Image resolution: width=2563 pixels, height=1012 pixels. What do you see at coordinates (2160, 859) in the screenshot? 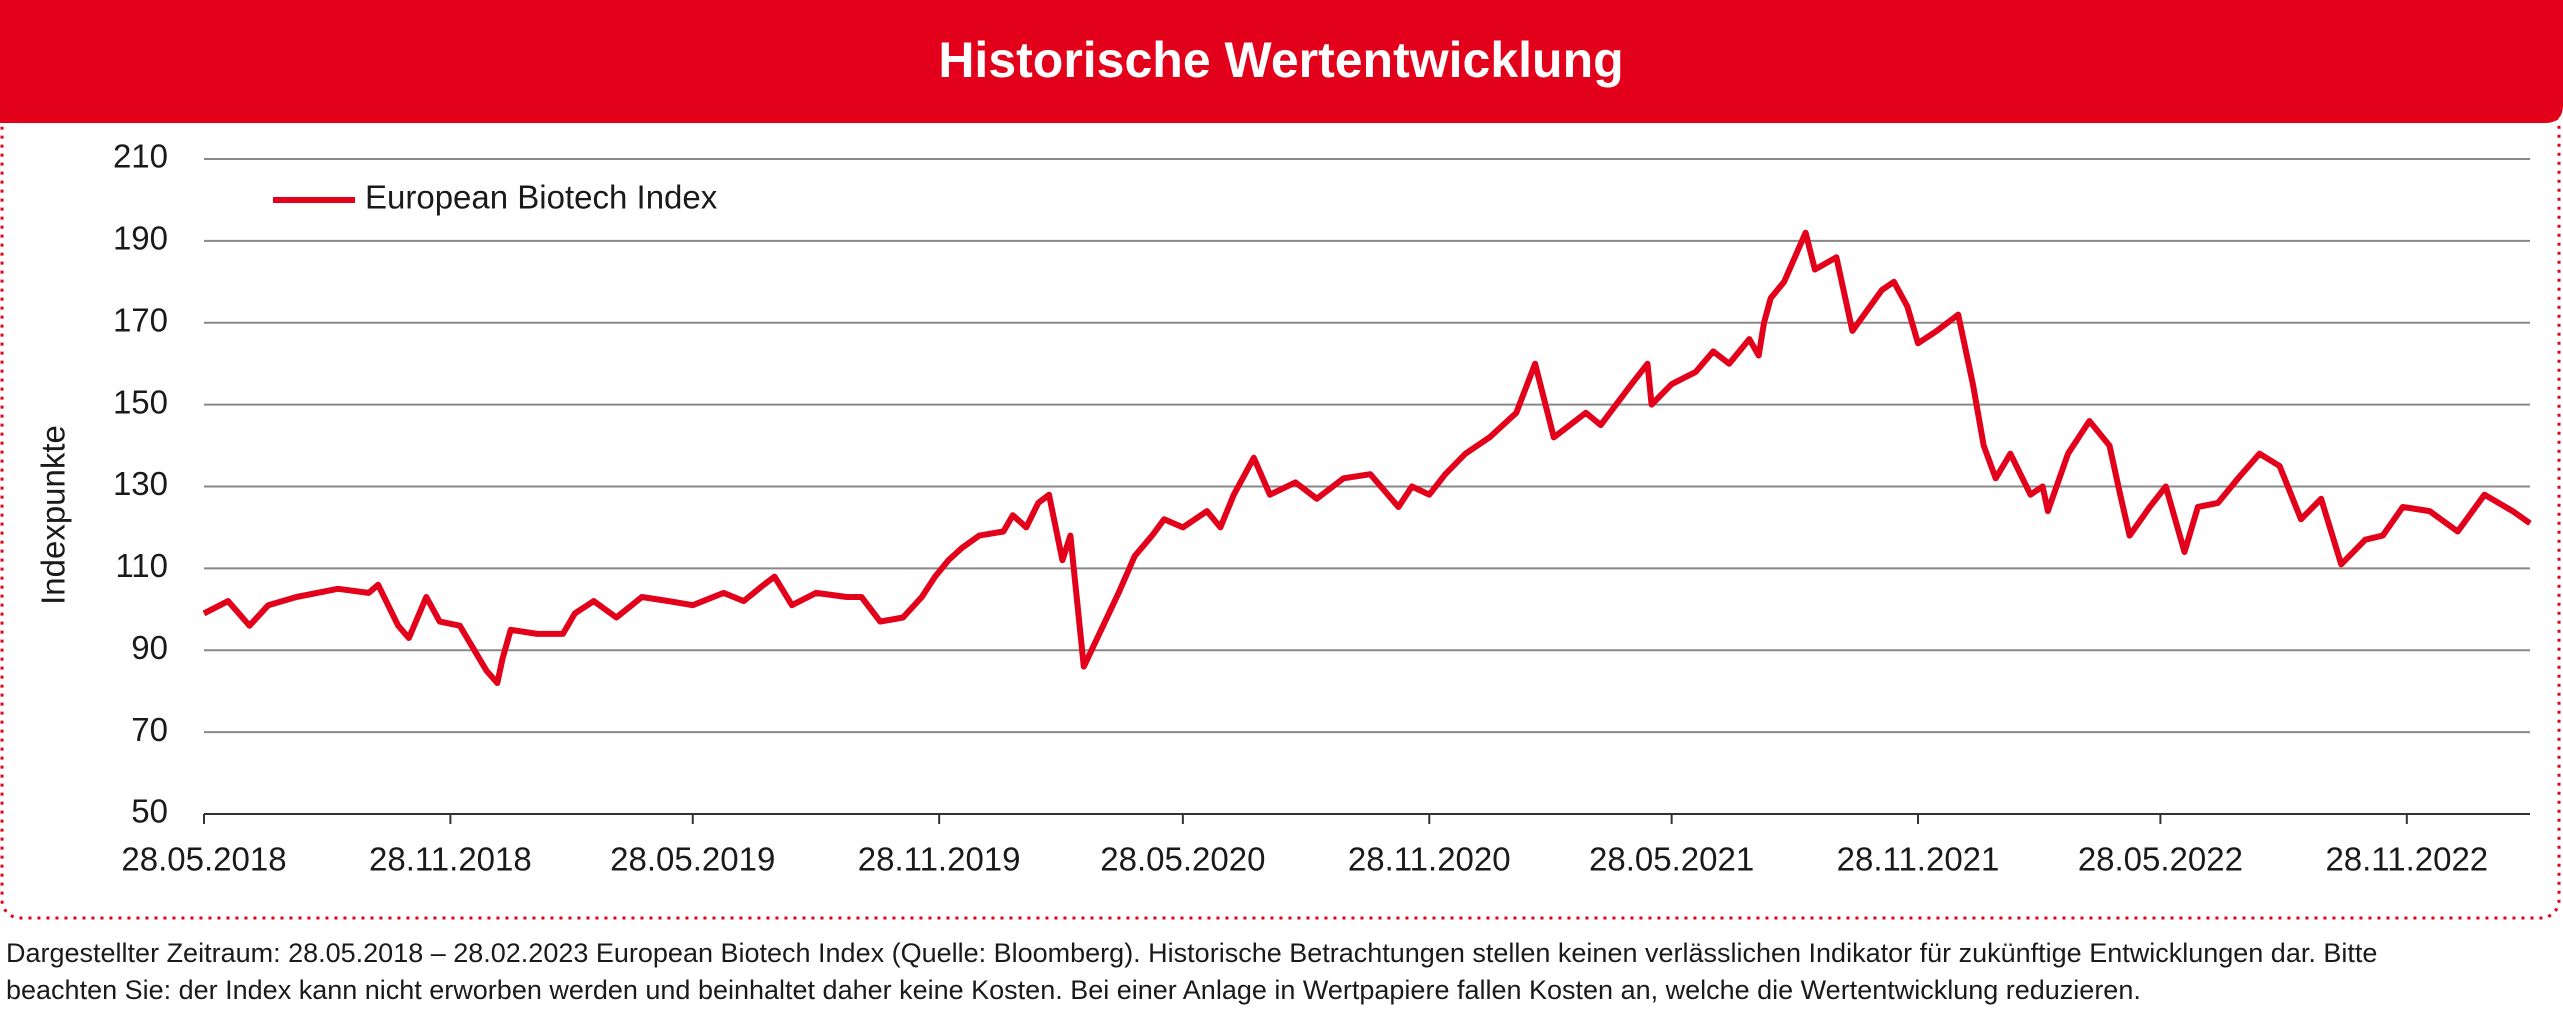
I see `x-tick-label: 28.05.2022` at bounding box center [2160, 859].